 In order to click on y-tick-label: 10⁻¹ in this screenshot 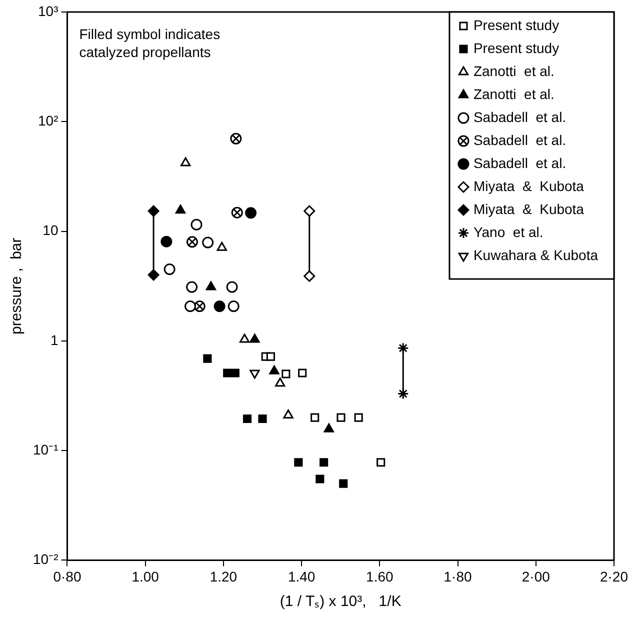, I will do `click(46, 449)`.